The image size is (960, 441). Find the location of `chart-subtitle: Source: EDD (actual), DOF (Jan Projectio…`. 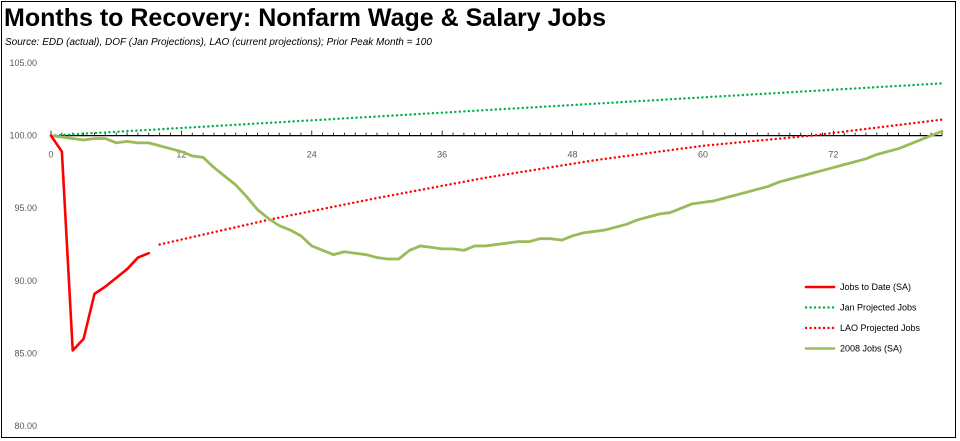

chart-subtitle: Source: EDD (actual), DOF (Jan Projectio… is located at coordinates (218, 42).